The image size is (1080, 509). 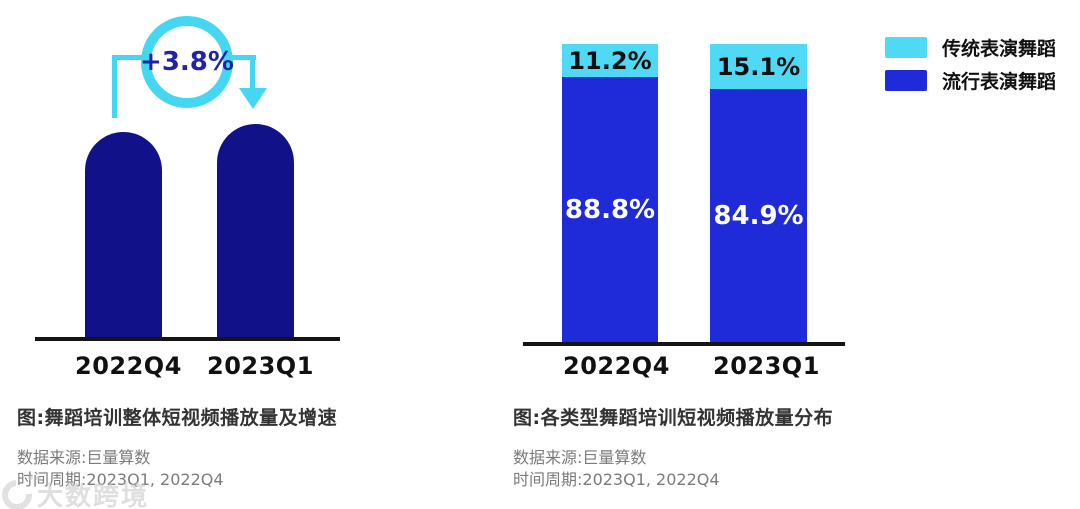 I want to click on segment-value-label: 84.9%, so click(x=758, y=215).